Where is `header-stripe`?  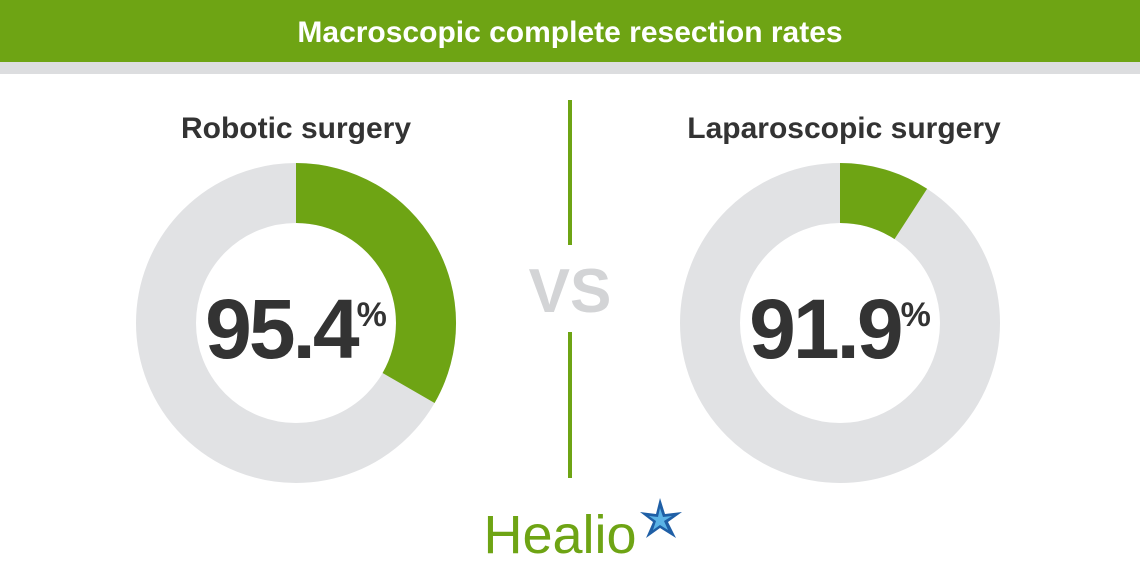
header-stripe is located at coordinates (570, 68).